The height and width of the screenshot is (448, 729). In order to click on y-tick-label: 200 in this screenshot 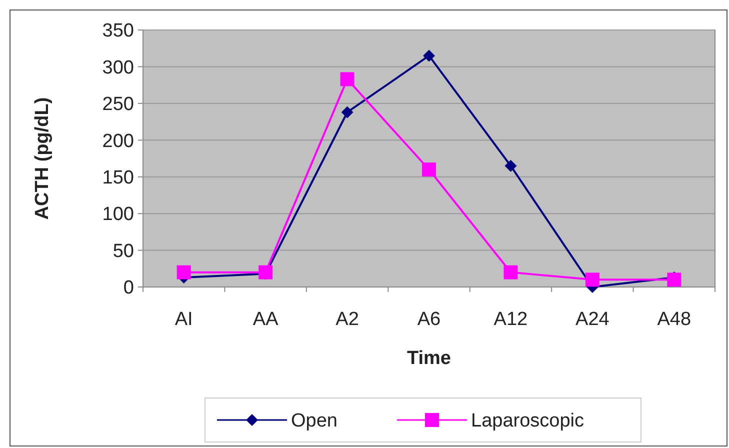, I will do `click(118, 141)`.